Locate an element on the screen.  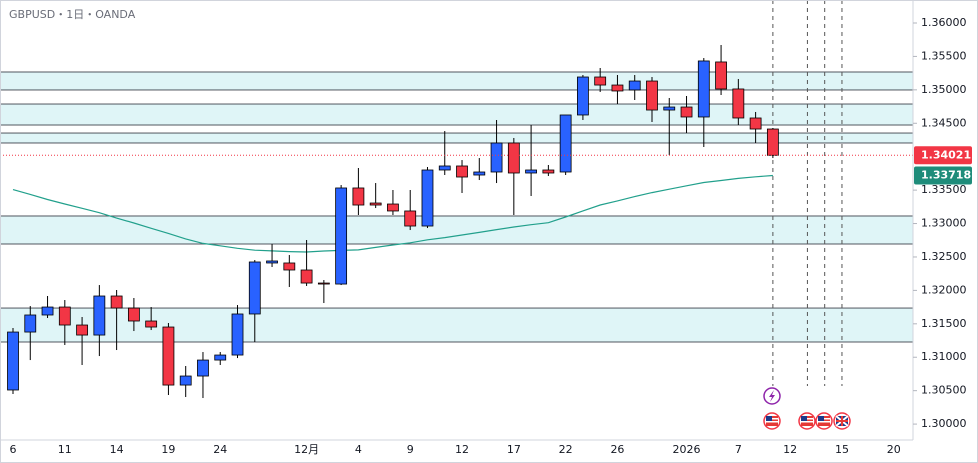
y-tick-label: 1.33500 is located at coordinates (944, 189).